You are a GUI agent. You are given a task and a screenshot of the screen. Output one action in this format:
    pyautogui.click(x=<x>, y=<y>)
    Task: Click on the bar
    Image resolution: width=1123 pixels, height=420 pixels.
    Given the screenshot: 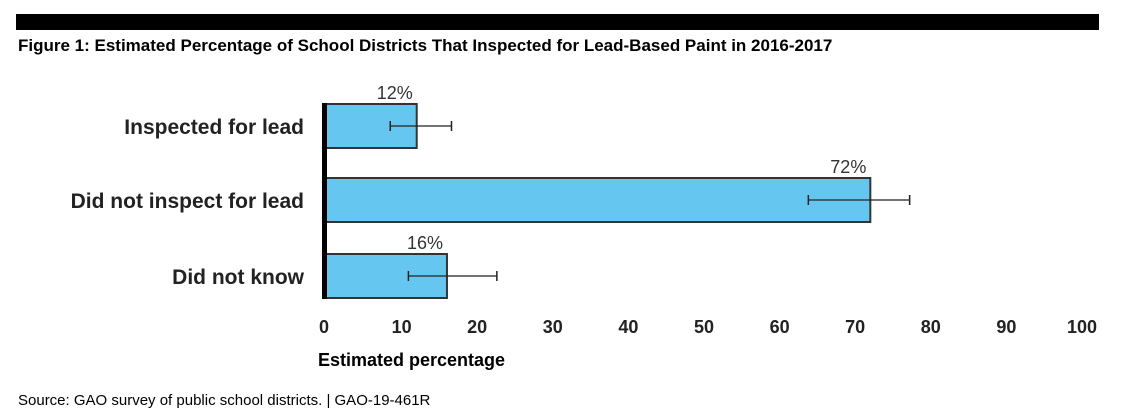 What is the action you would take?
    pyautogui.click(x=598, y=200)
    